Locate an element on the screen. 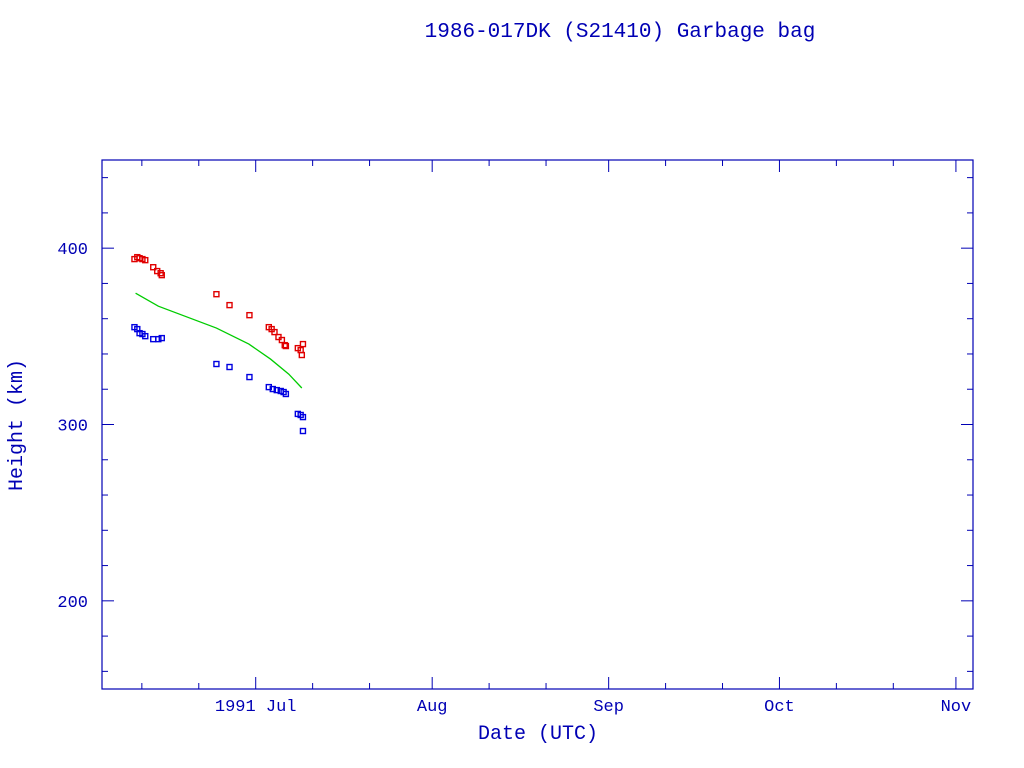  y-tick-label: 400 is located at coordinates (72, 250).